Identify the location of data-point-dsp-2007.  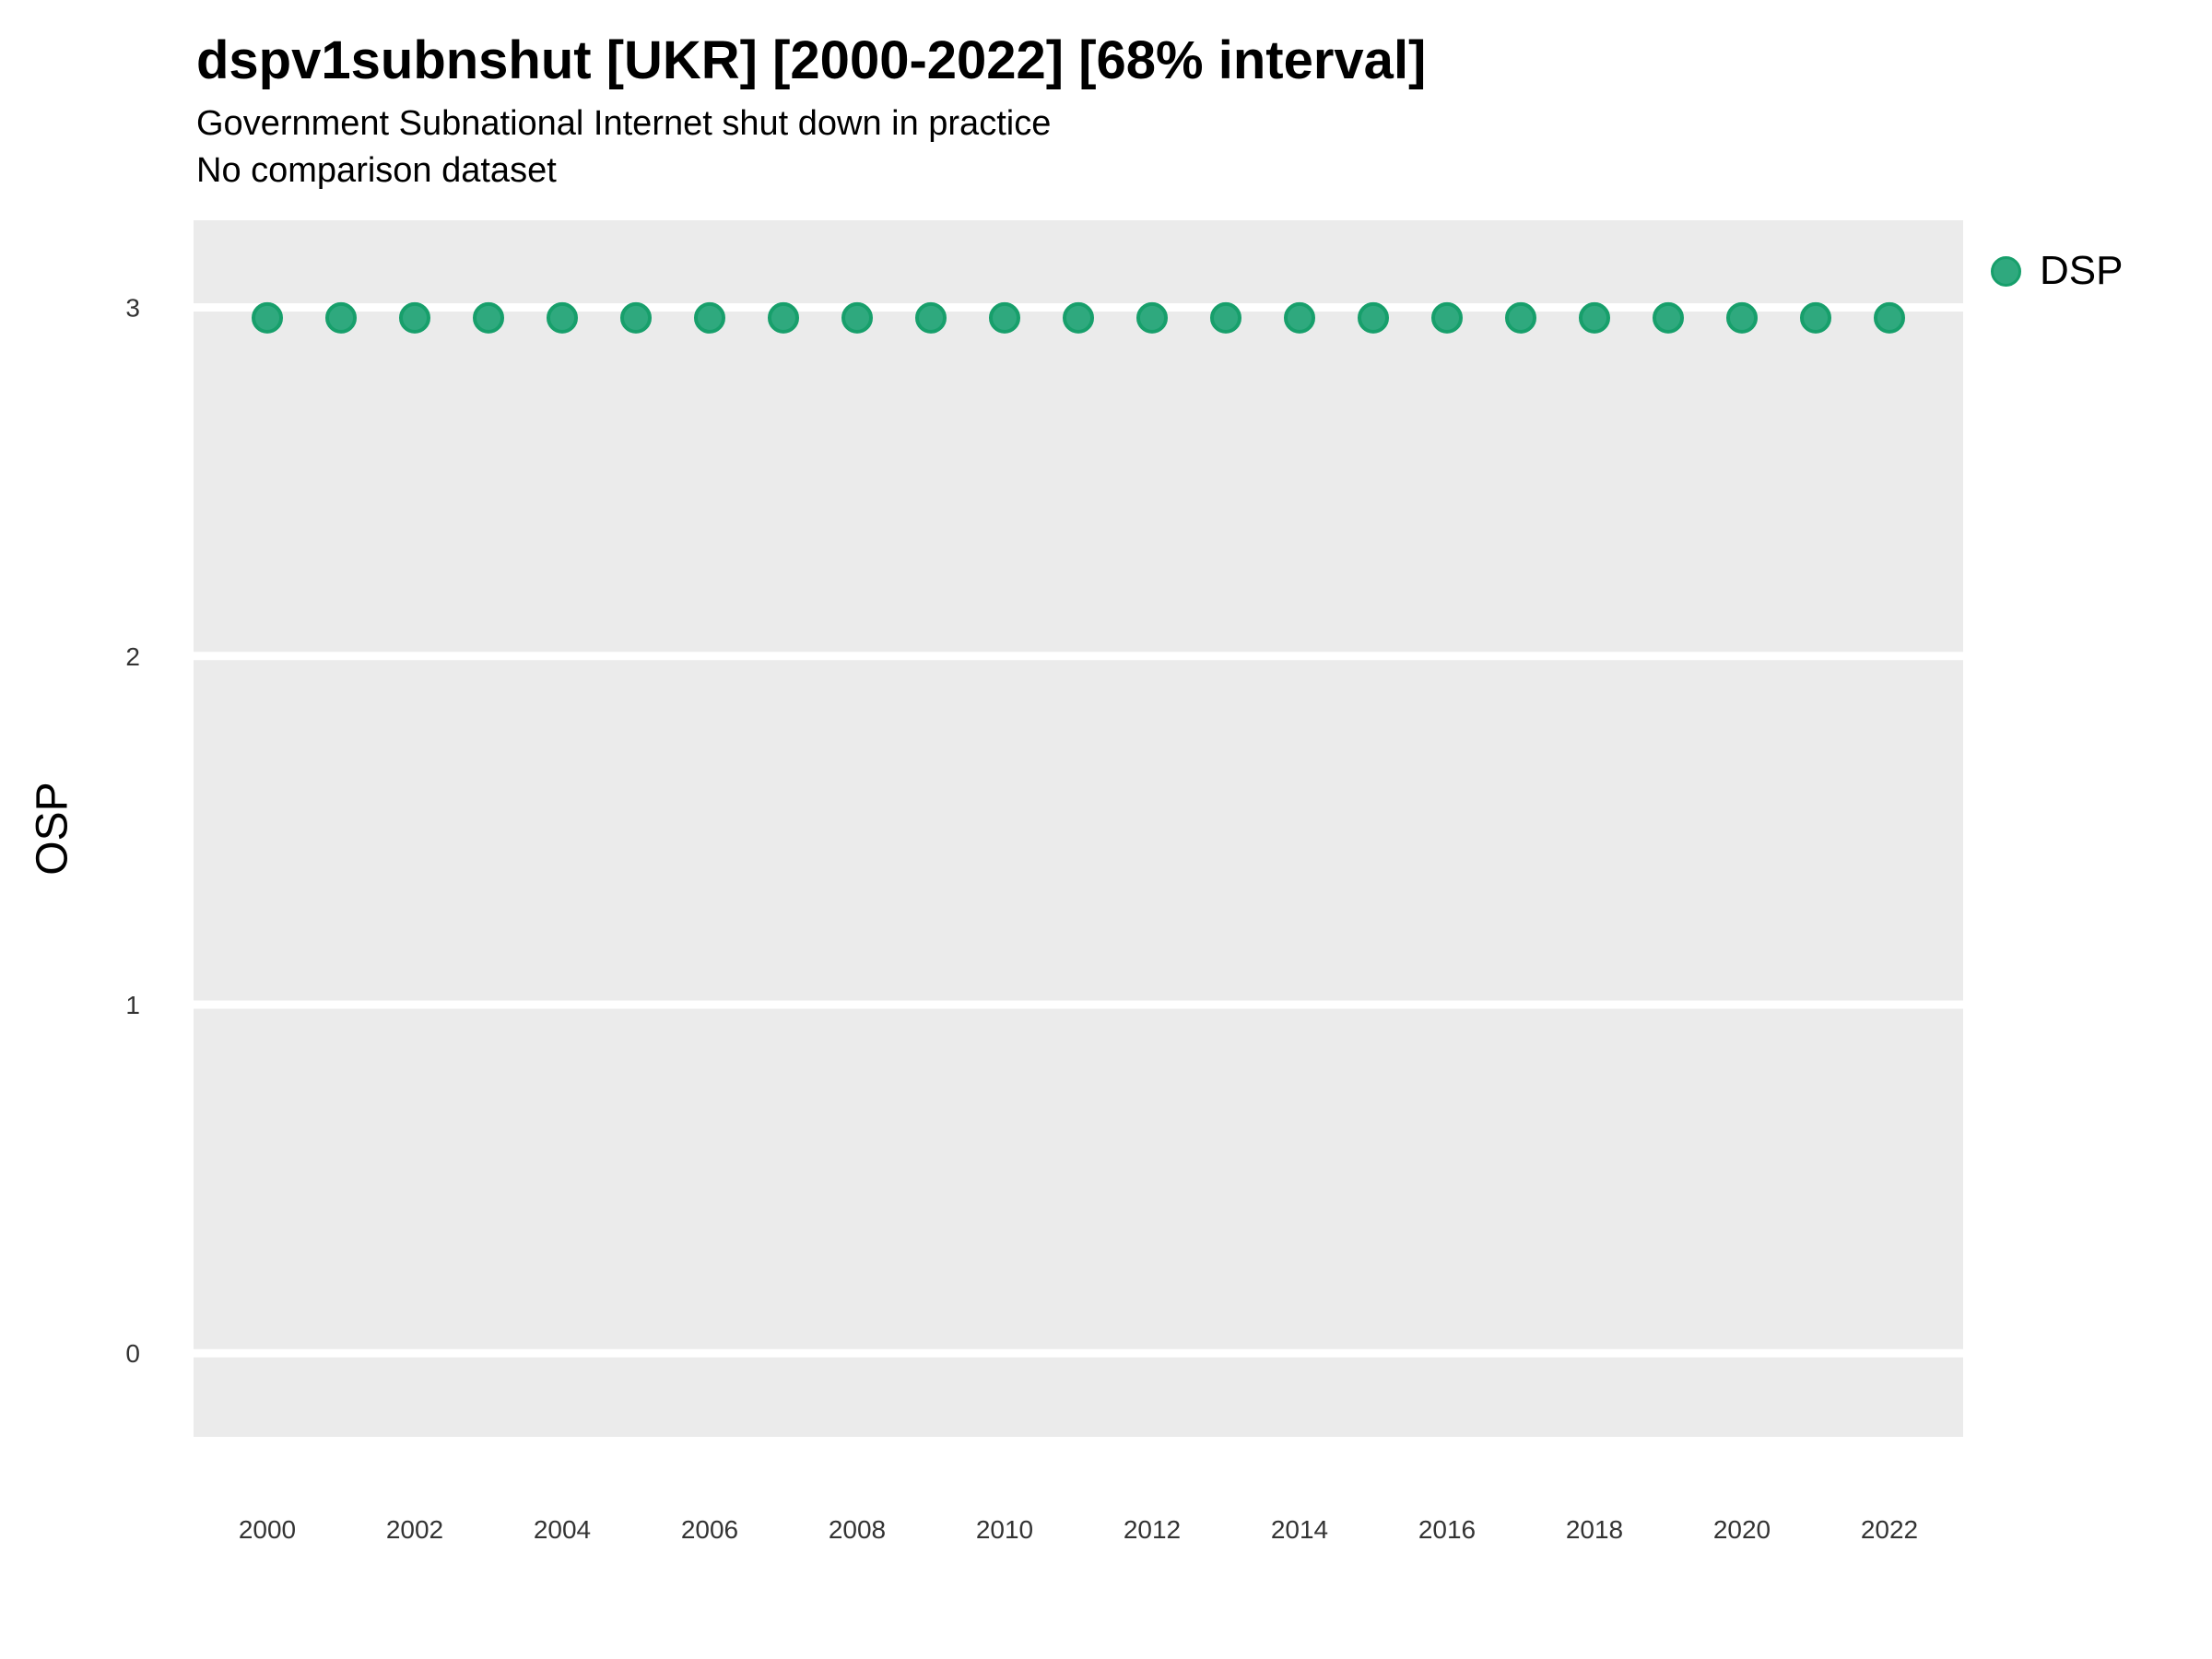
(783, 317).